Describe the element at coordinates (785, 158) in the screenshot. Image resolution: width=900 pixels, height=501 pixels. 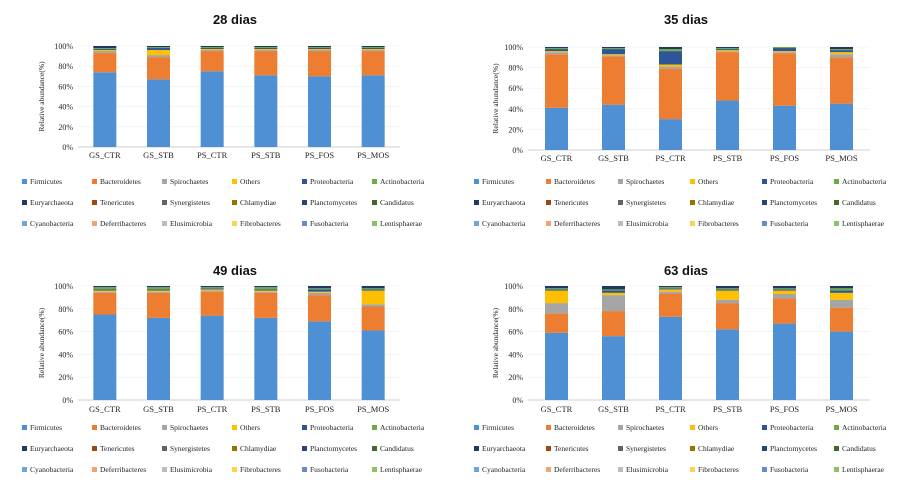
I see `x-tick-label: PS_FOS` at that location.